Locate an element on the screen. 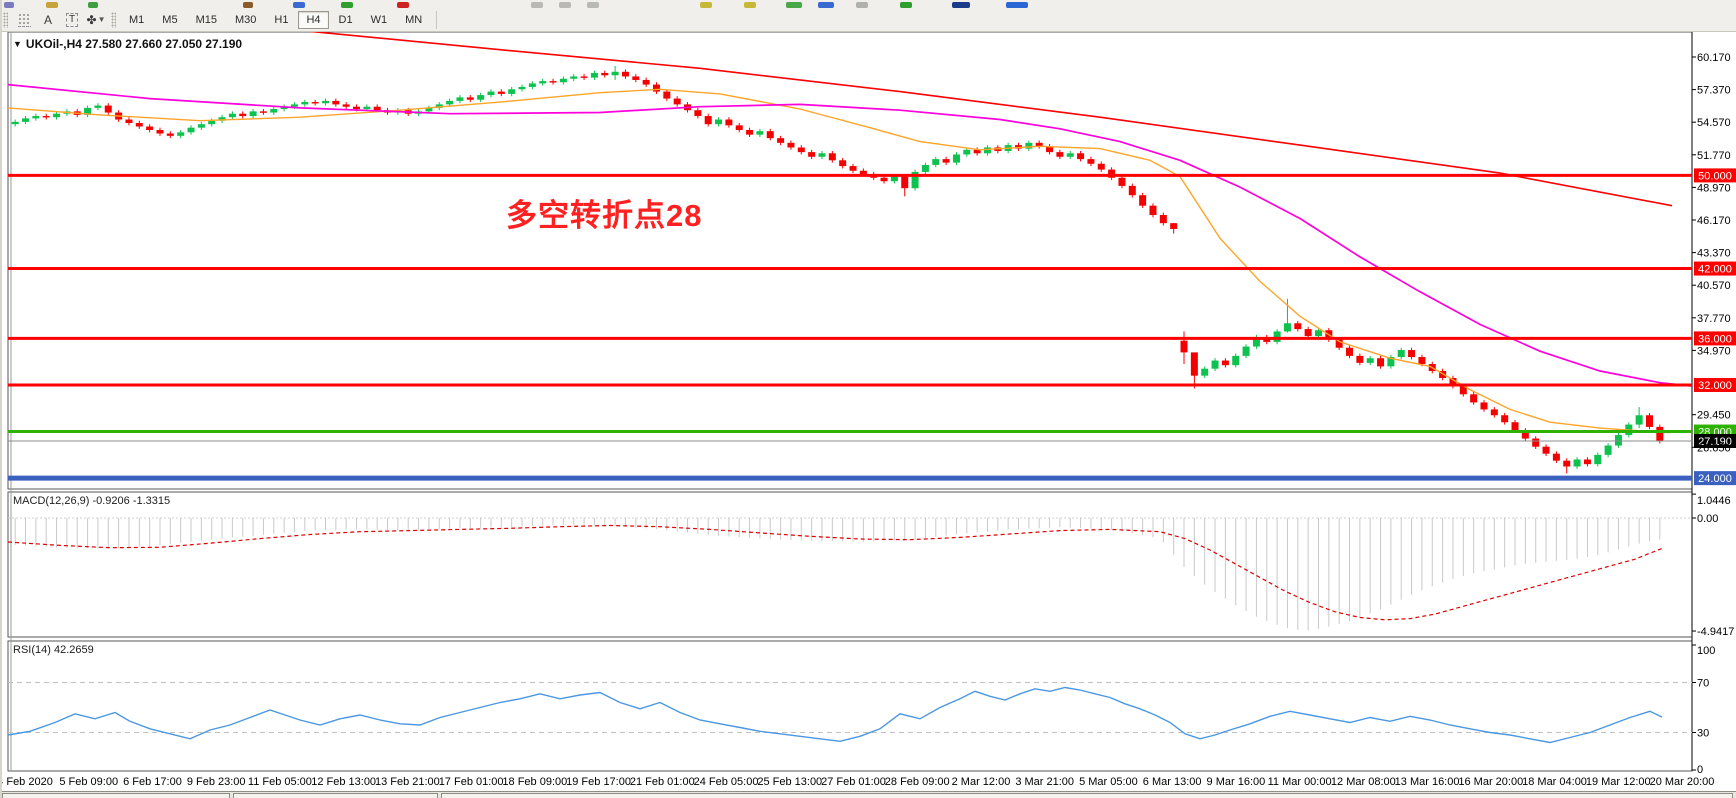 This screenshot has width=1736, height=798. rsi-tick-label: 100 is located at coordinates (1706, 651).